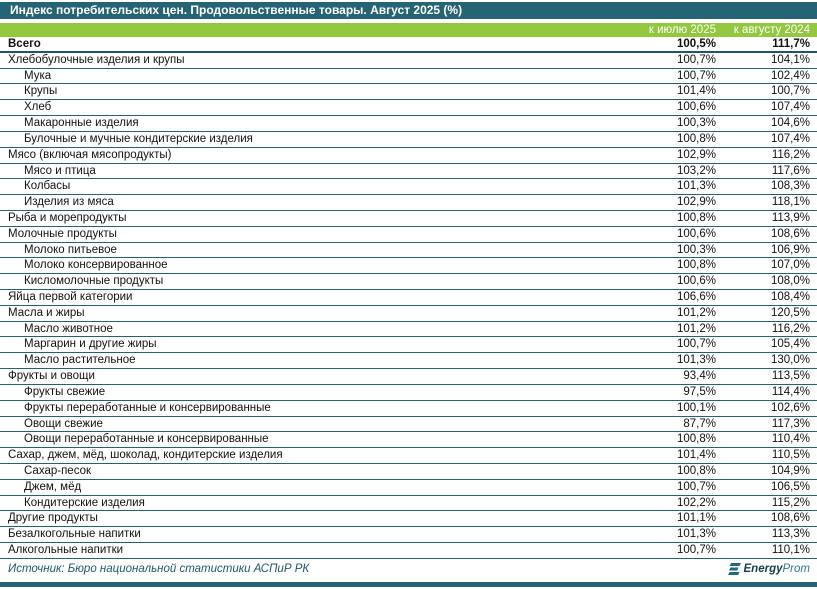  I want to click on row-value-yoy: 108,0%, so click(790, 281).